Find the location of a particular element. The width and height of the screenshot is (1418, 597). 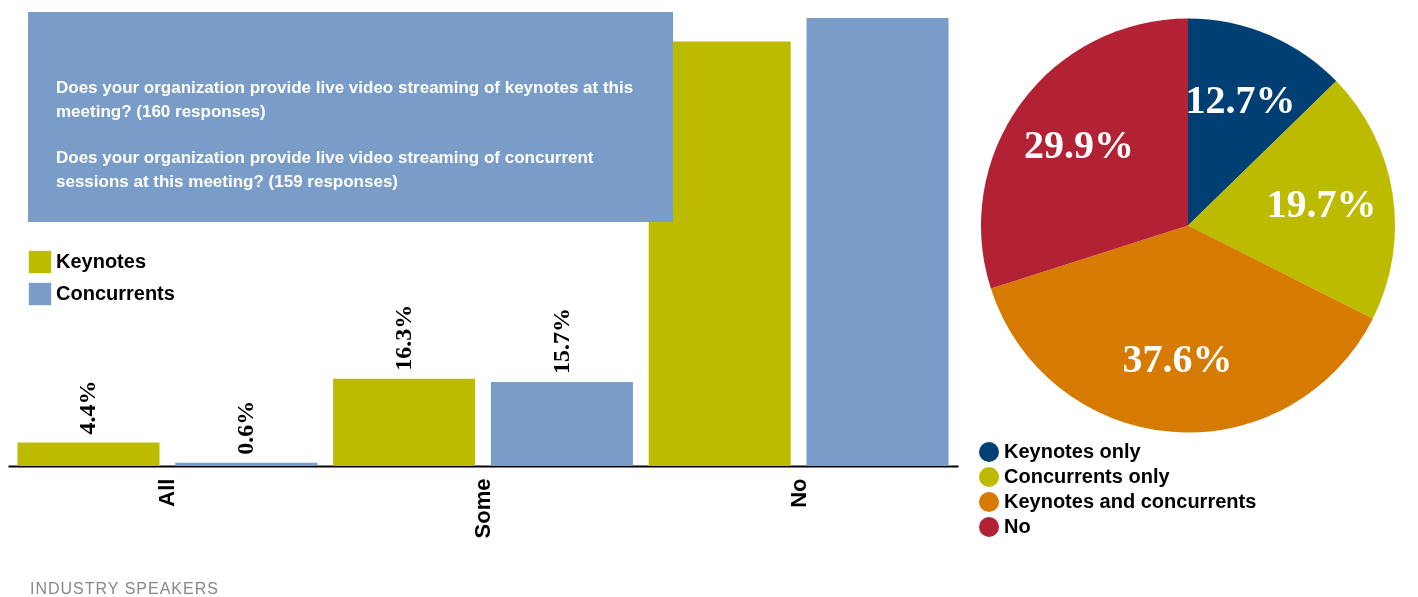

data-label: 29.9% is located at coordinates (1078, 144).